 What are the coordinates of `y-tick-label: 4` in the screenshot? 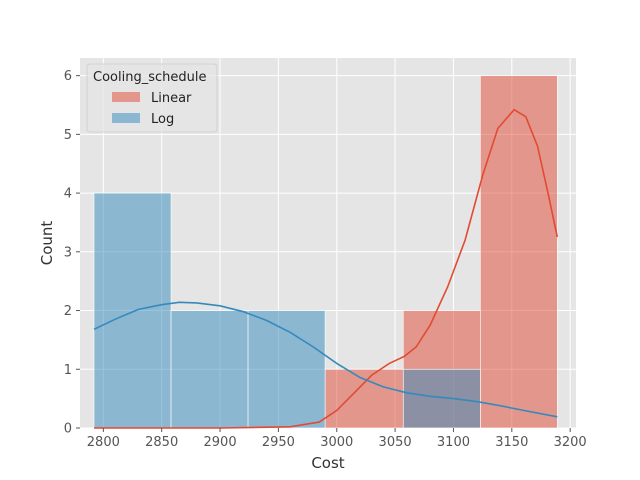 It's located at (68, 194).